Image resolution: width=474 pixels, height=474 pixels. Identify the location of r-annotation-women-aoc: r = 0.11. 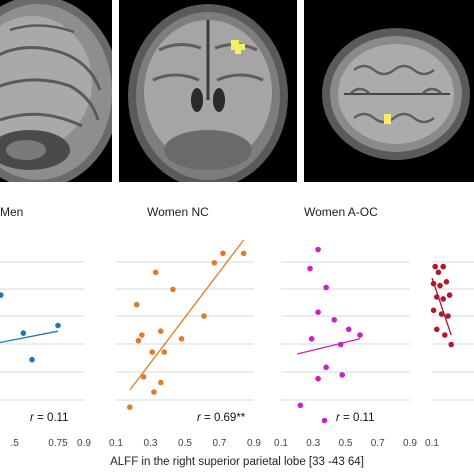
(355, 418).